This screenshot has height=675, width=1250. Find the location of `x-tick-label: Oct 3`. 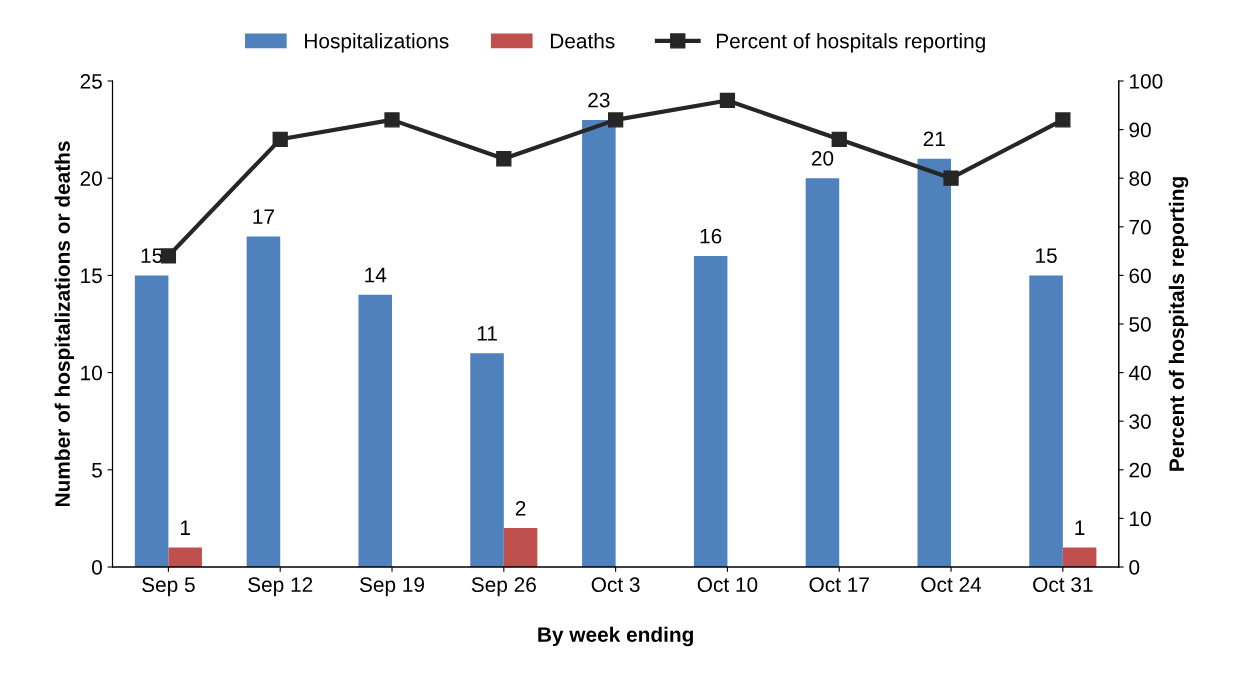

x-tick-label: Oct 3 is located at coordinates (615, 585).